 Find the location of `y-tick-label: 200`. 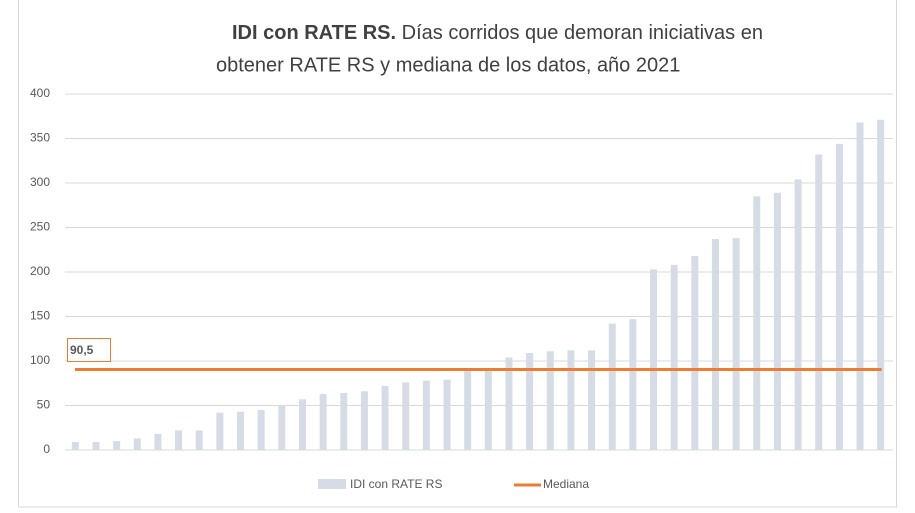

y-tick-label: 200 is located at coordinates (40, 271).